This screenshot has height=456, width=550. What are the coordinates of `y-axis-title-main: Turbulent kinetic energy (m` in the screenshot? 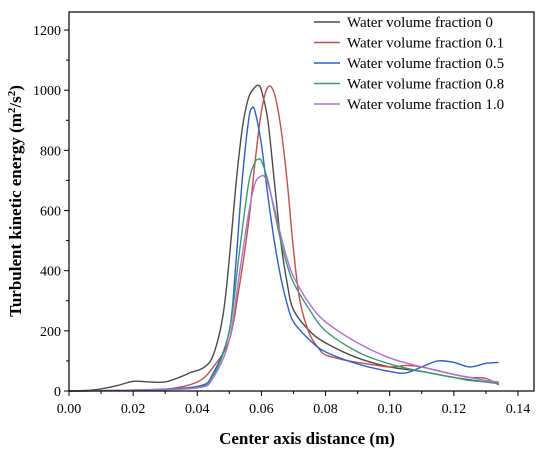 It's located at (15, 215).